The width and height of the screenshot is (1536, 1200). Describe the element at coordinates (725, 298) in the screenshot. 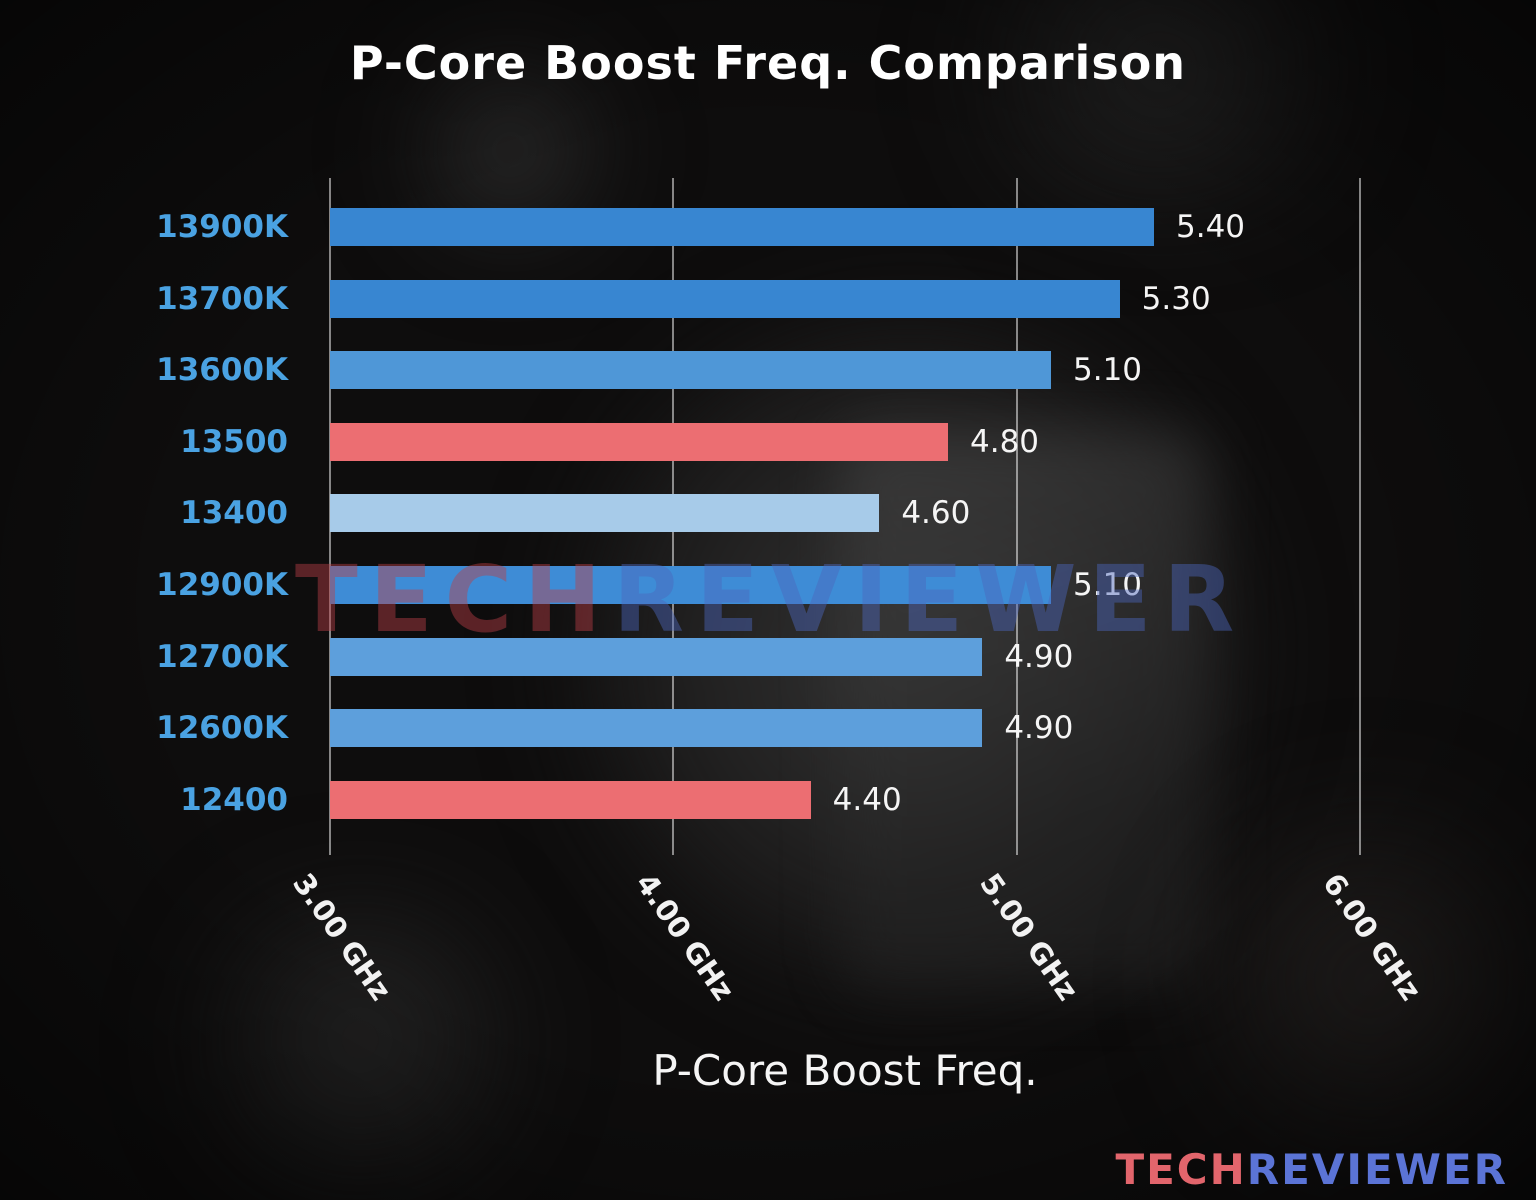

I see `bar-13700k` at that location.